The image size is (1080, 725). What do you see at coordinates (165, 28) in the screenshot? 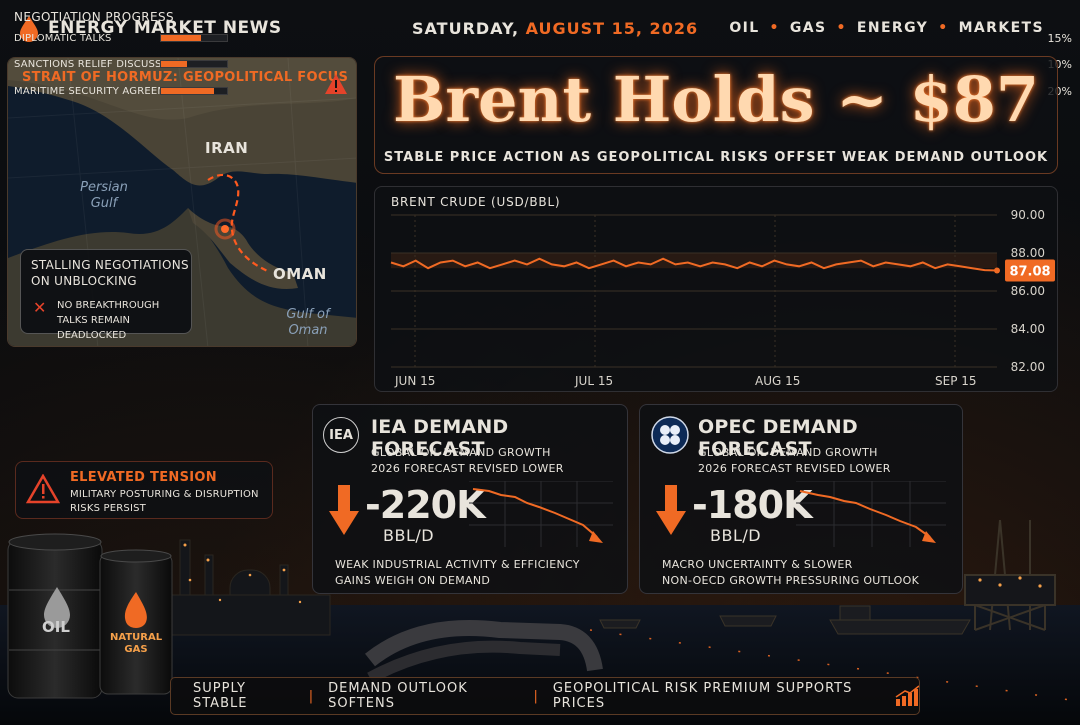
I see `brand-title: ENERGY MARKET NEWS` at bounding box center [165, 28].